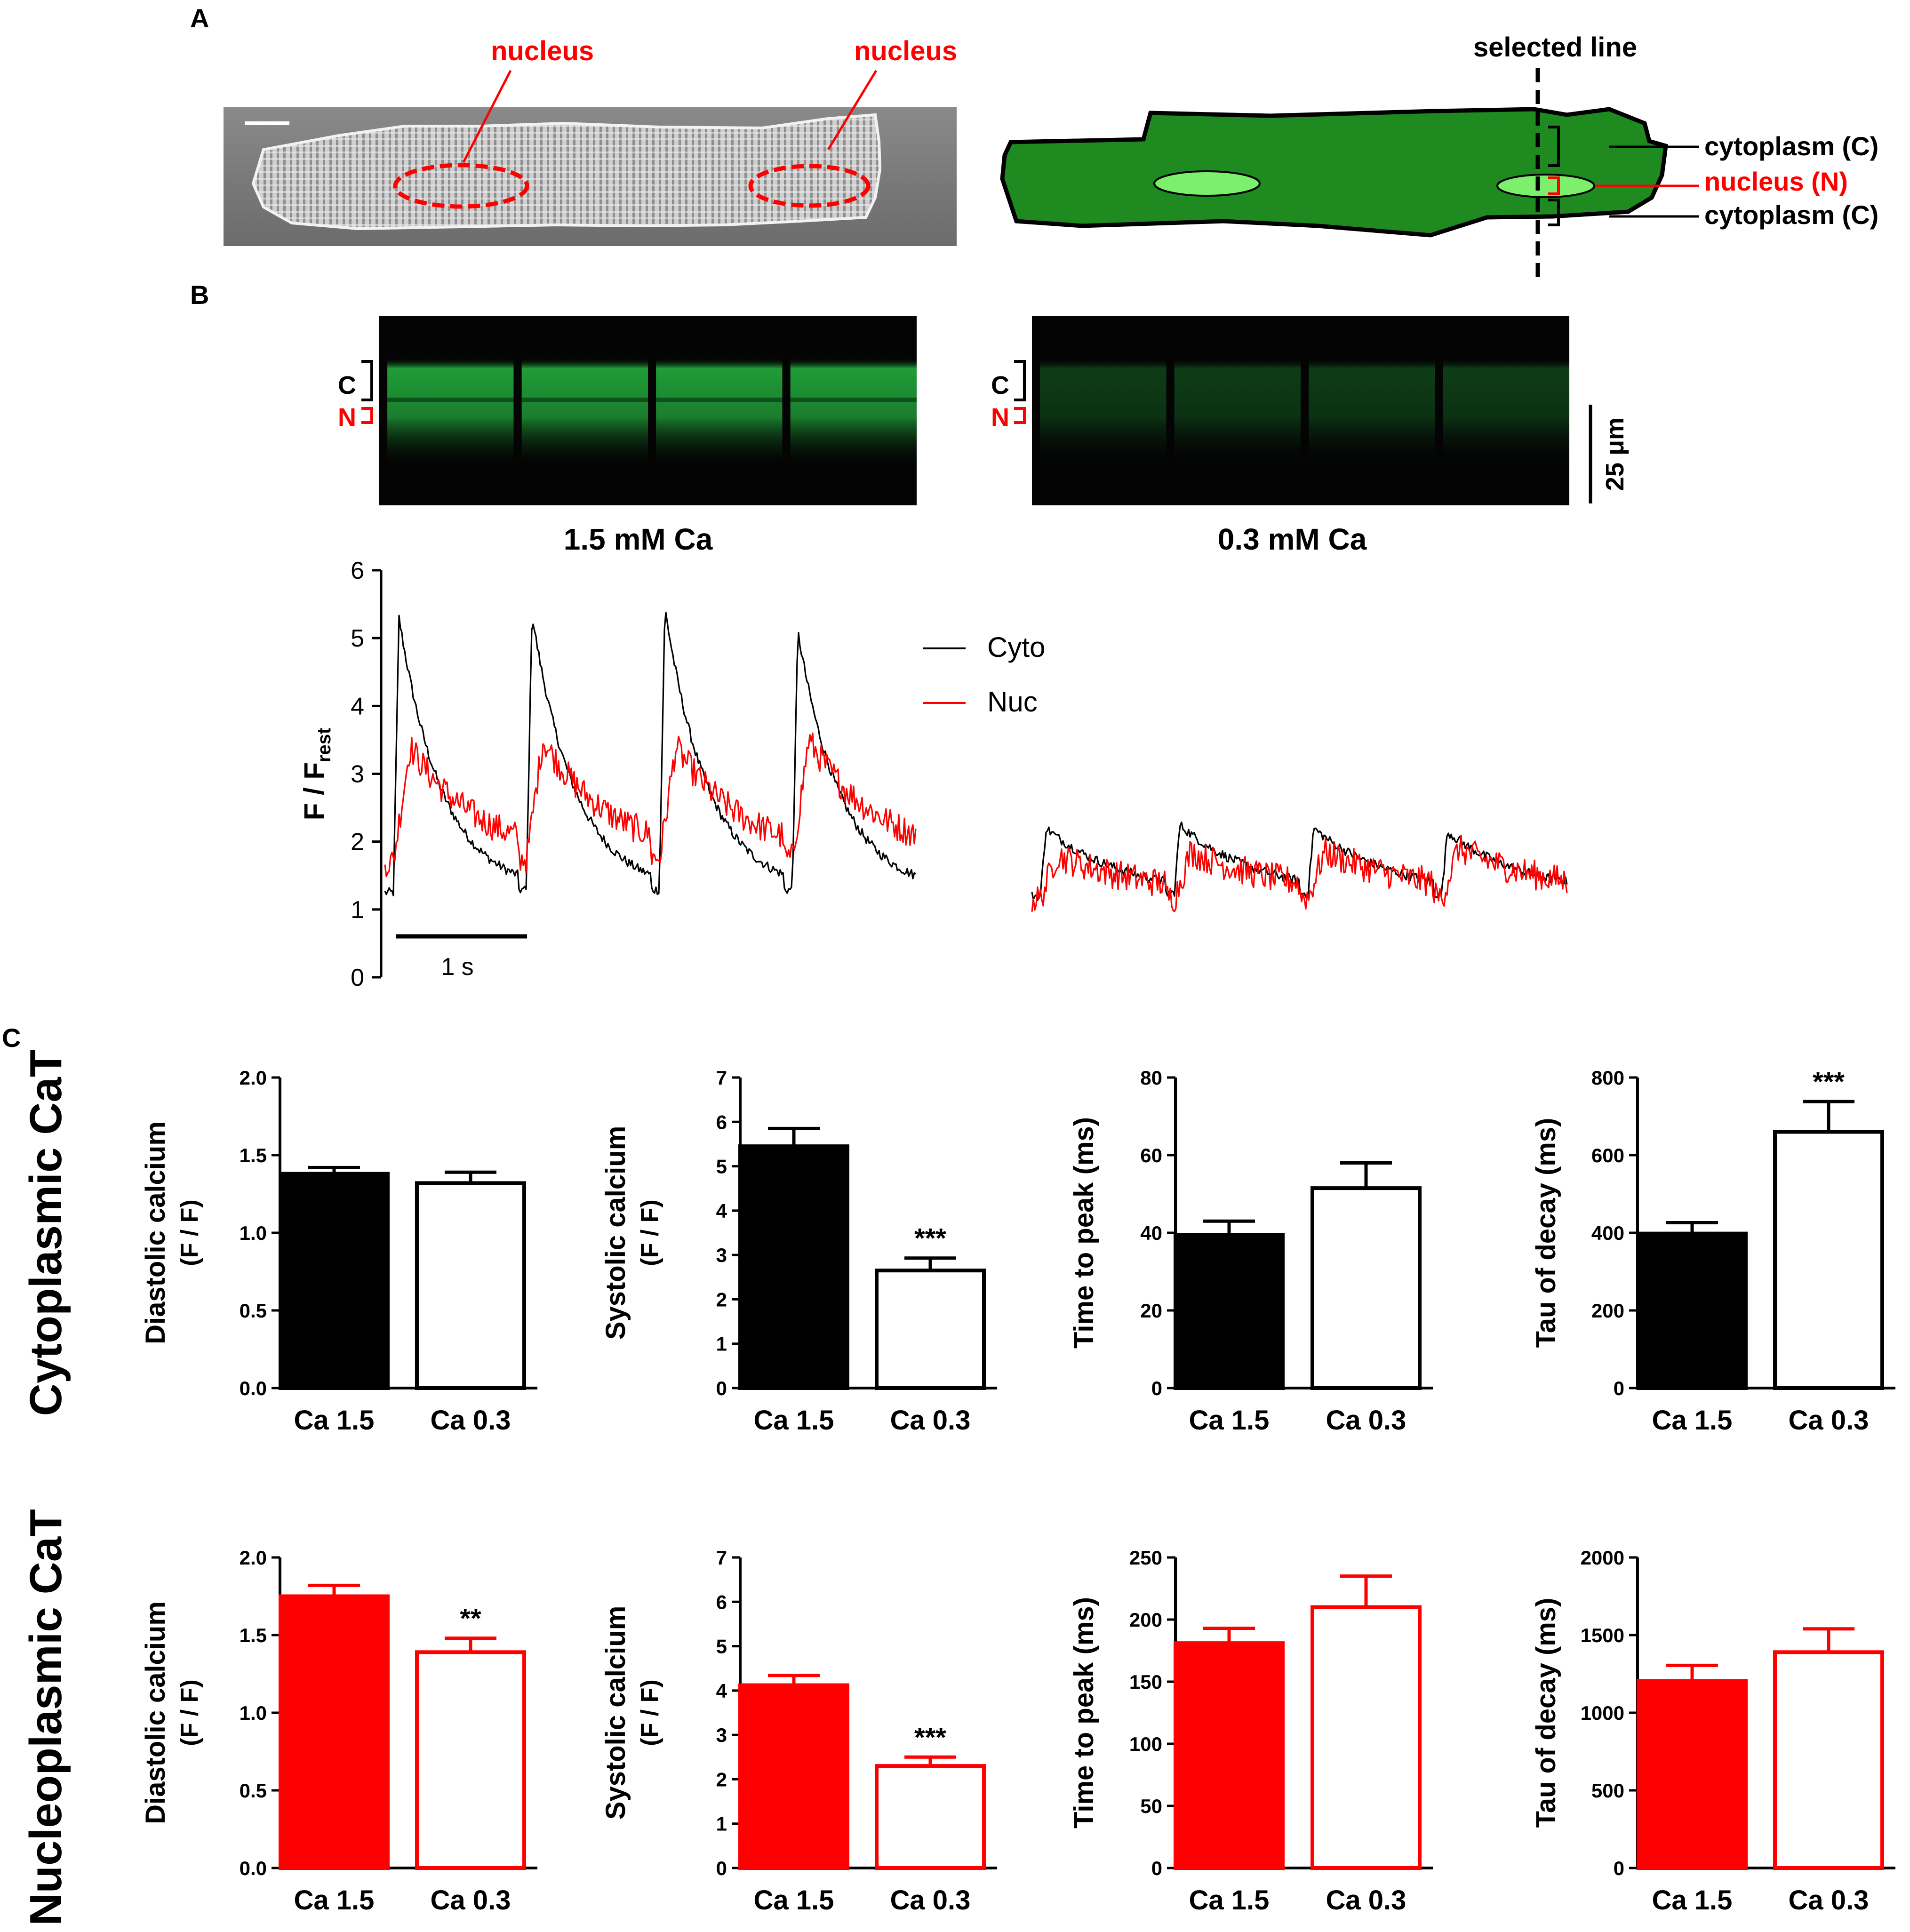 The image size is (1910, 1932). What do you see at coordinates (722, 1824) in the screenshot?
I see `bar-y-tick-label: 1` at bounding box center [722, 1824].